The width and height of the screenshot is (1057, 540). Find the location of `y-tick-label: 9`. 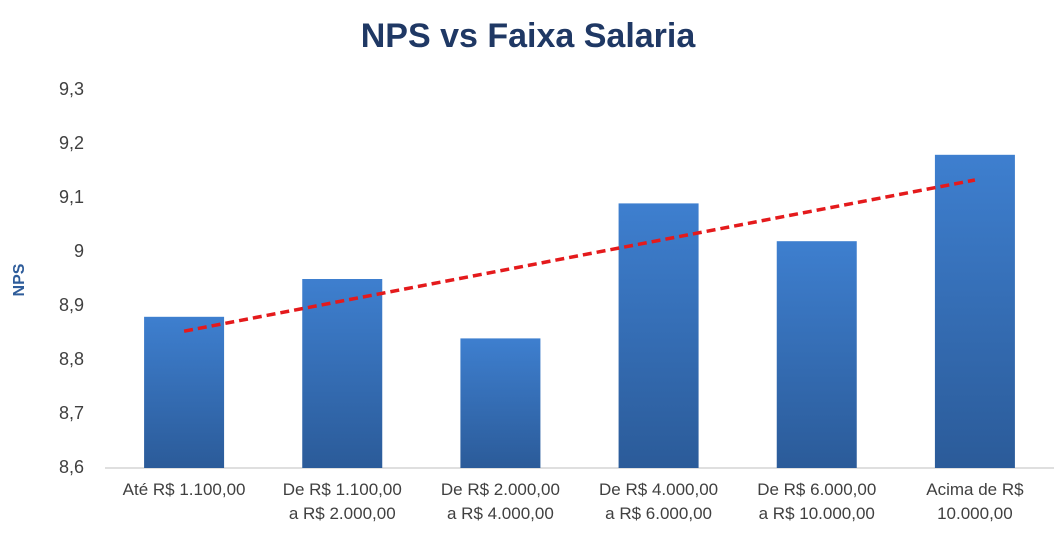

y-tick-label: 9 is located at coordinates (79, 251).